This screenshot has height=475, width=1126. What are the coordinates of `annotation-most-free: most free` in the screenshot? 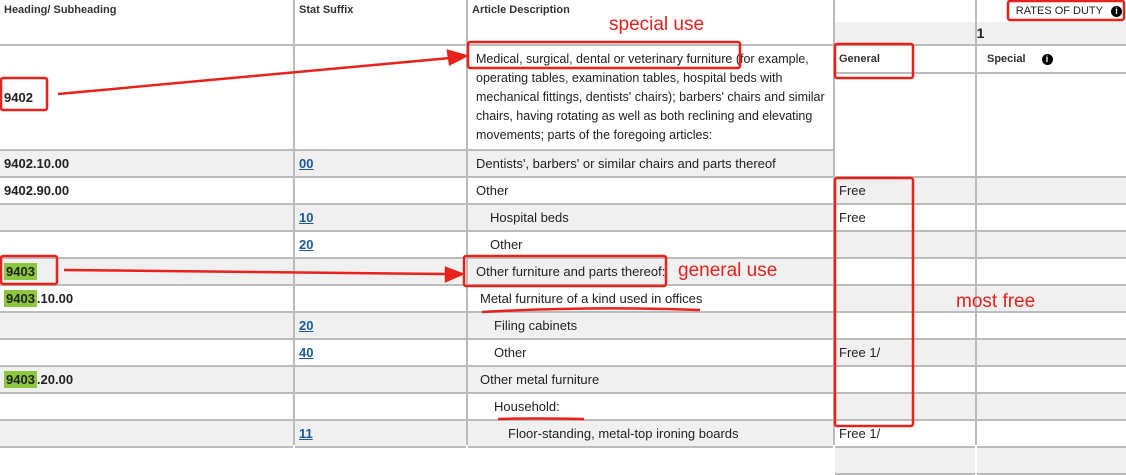 It's located at (996, 301).